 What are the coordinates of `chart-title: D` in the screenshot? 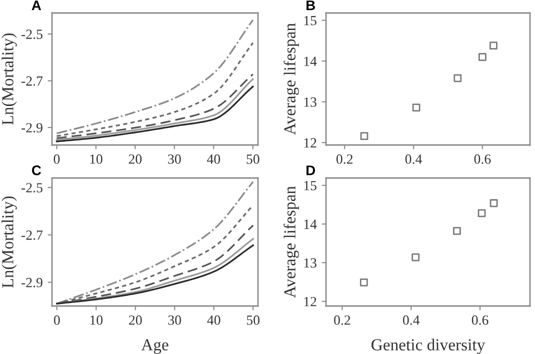 It's located at (311, 171).